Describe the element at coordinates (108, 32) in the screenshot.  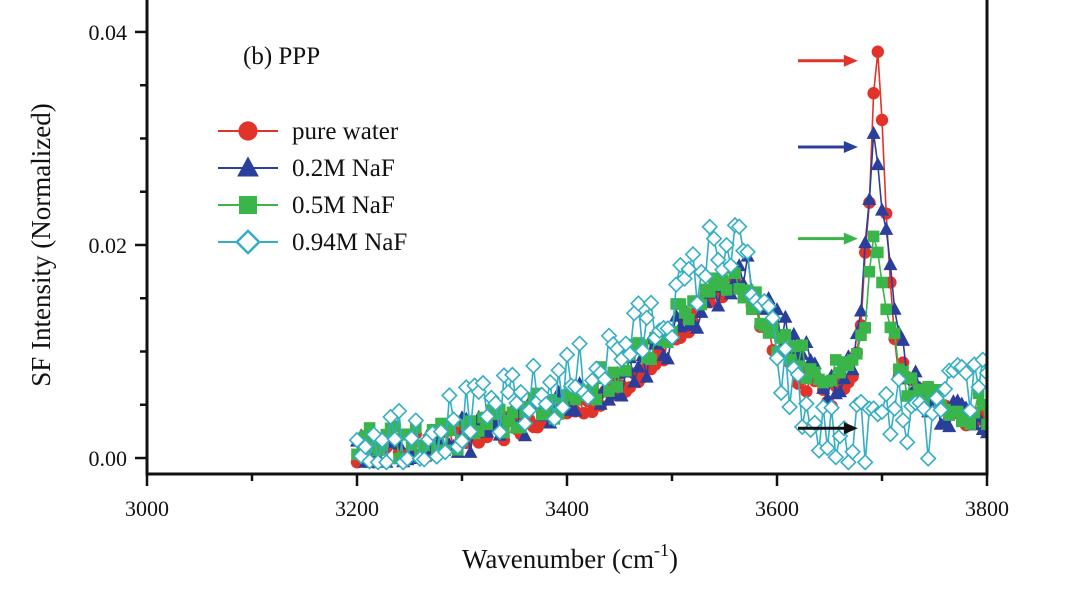
I see `y-tick-label: 0.04` at that location.